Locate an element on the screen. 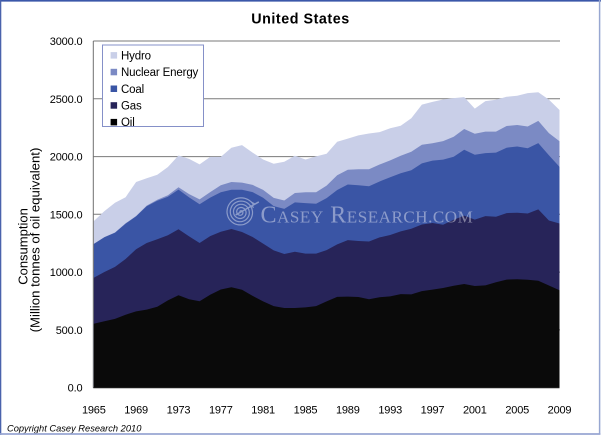 This screenshot has width=601, height=442. svg-text: Nuclear Energy is located at coordinates (160, 73).